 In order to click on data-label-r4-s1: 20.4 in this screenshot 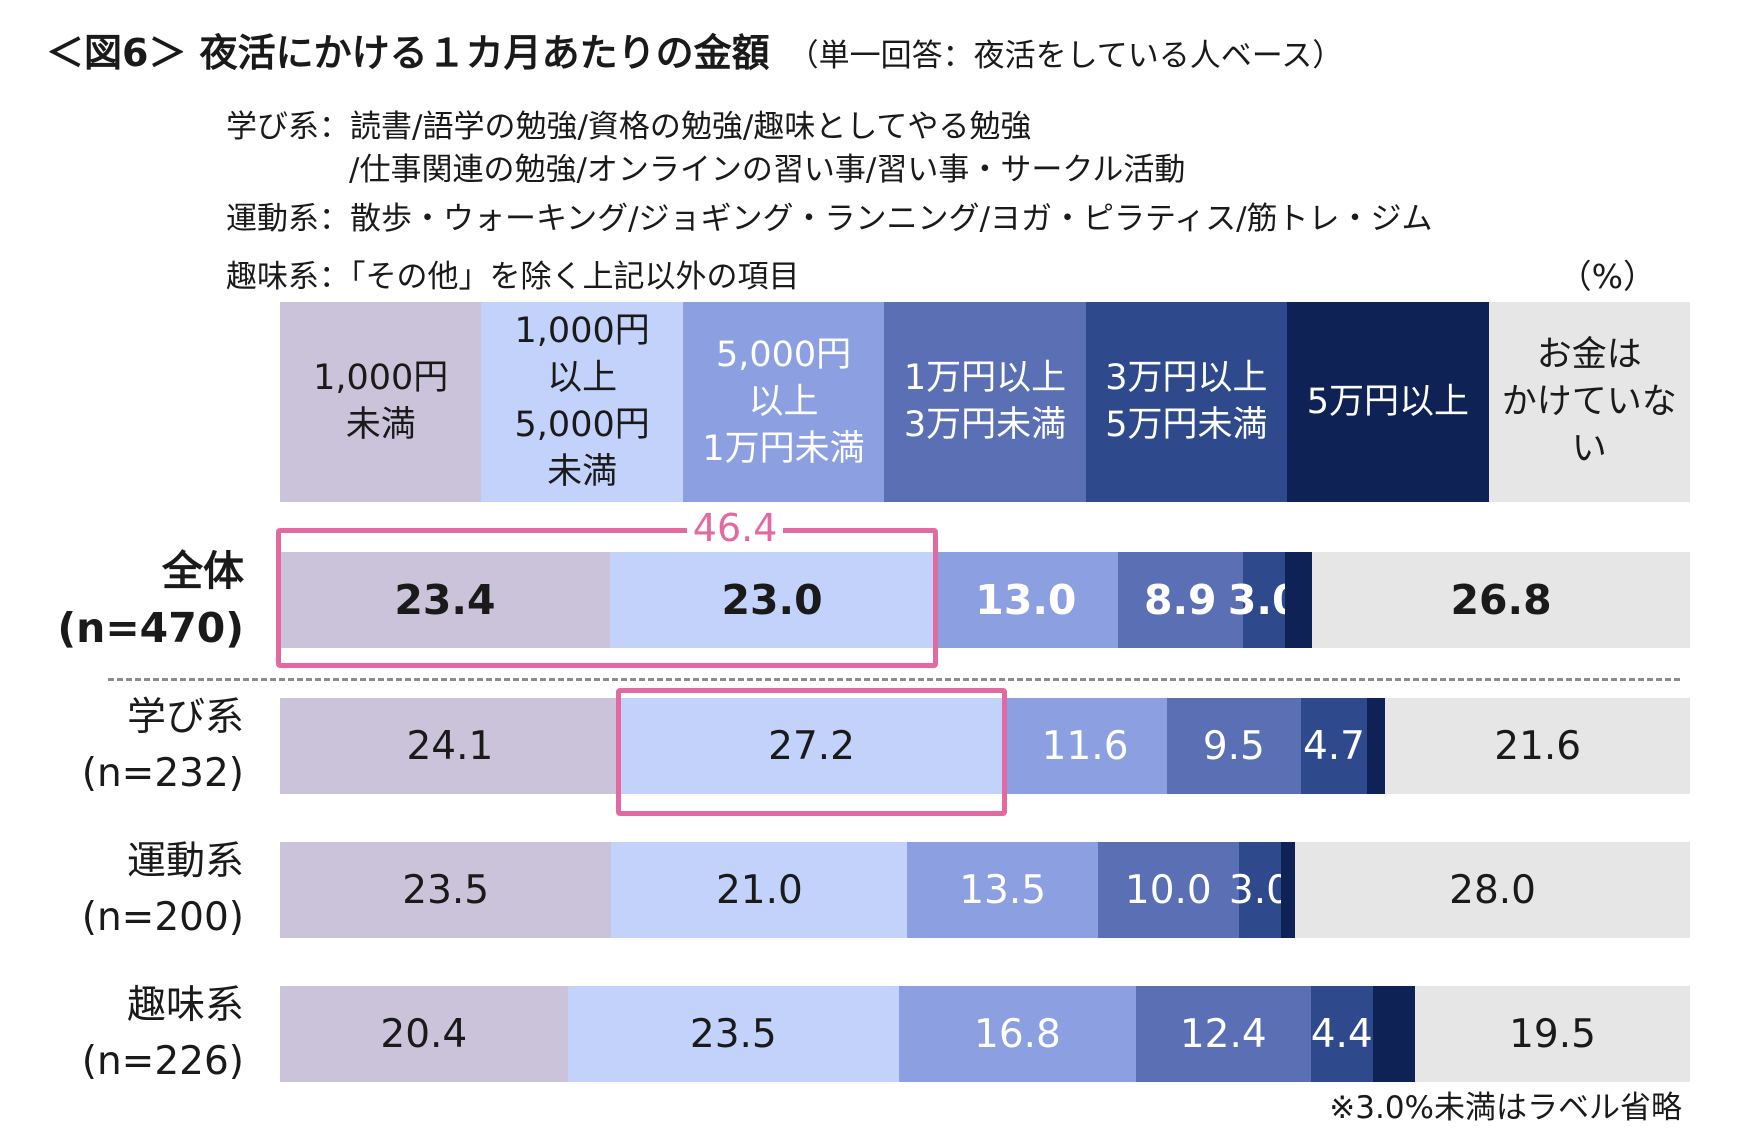, I will do `click(424, 1034)`.